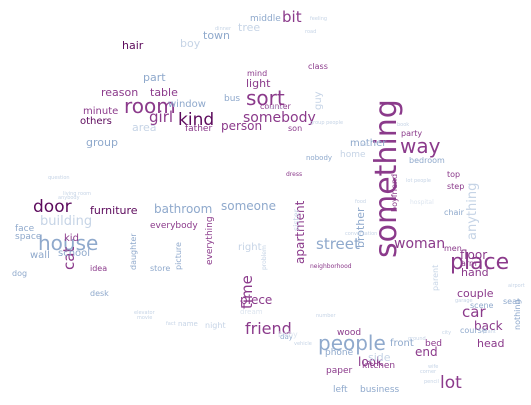 This screenshot has width=531, height=405. What do you see at coordinates (101, 111) in the screenshot?
I see `word-cloud-term: minute` at bounding box center [101, 111].